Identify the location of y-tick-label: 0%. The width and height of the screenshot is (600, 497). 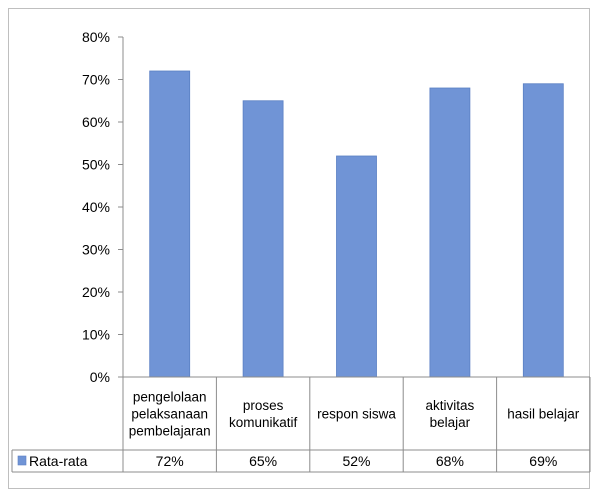
(100, 377).